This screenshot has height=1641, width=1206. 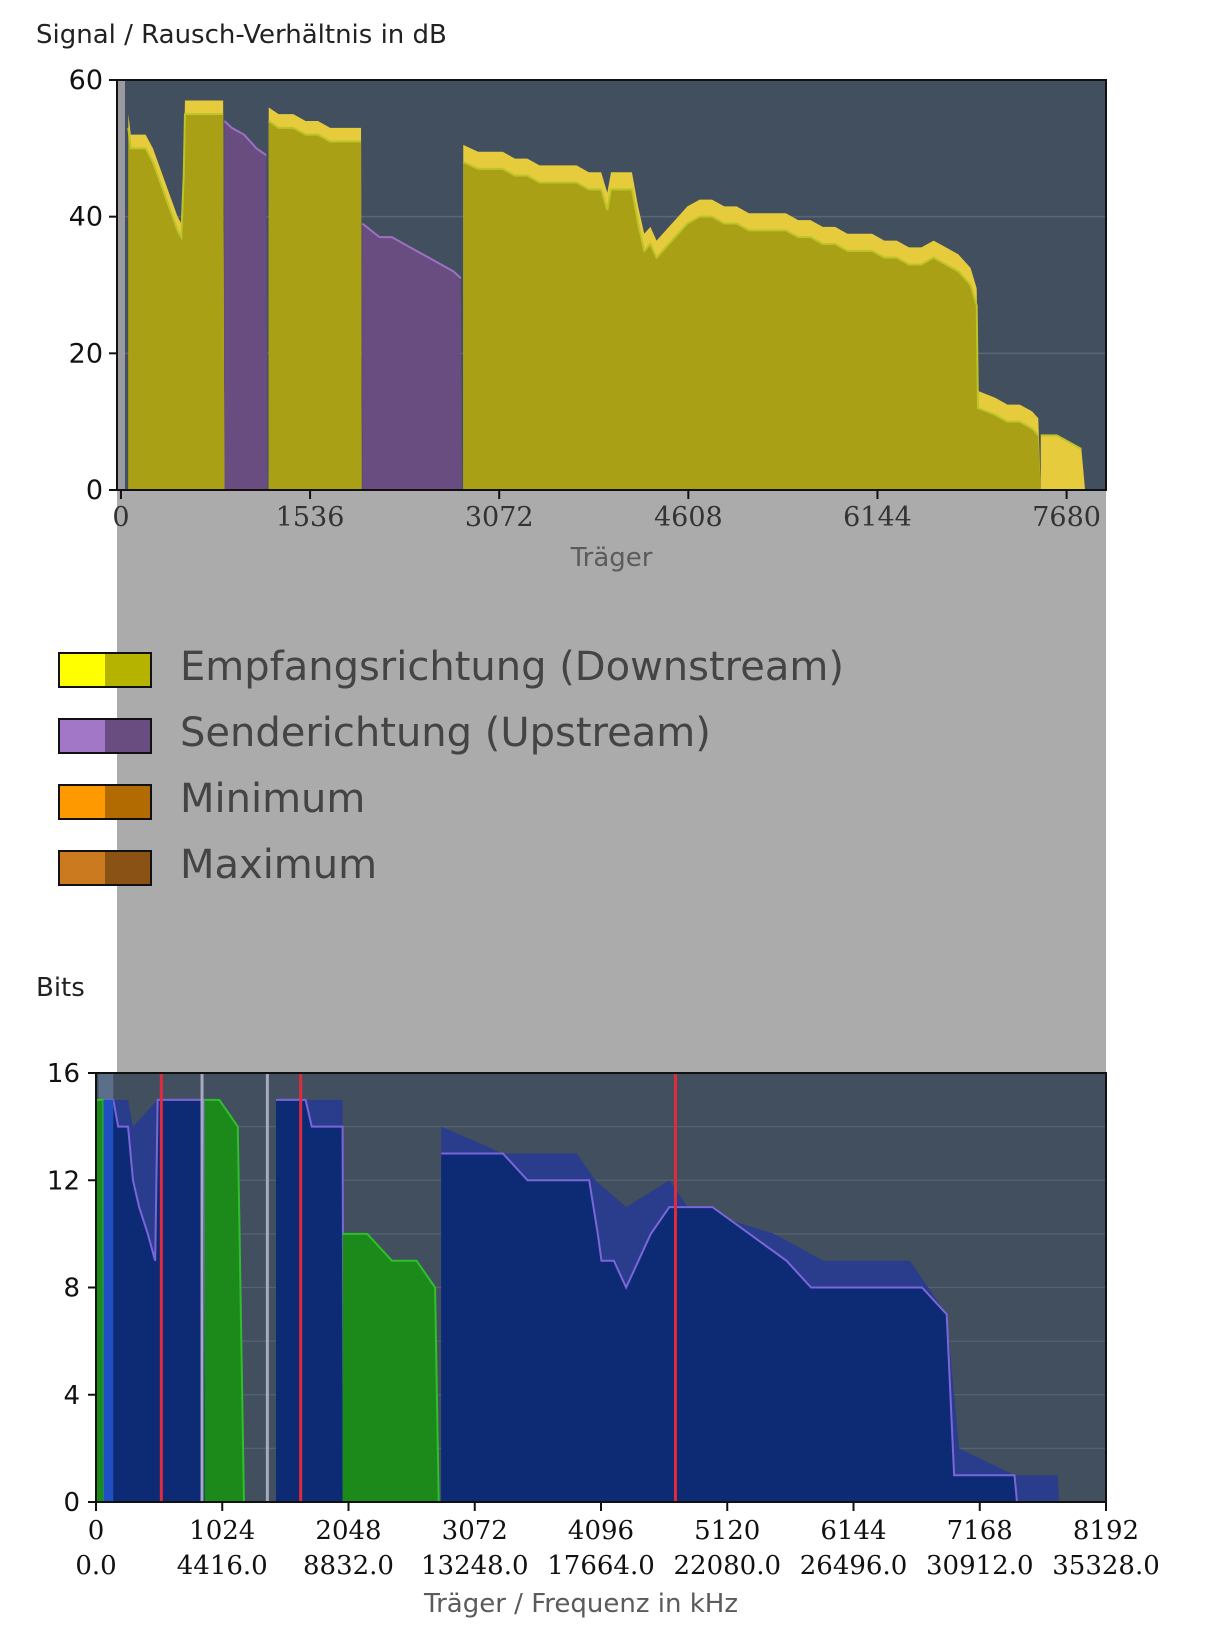 I want to click on x-tick-label-frequency: 4416.0, so click(x=222, y=1566).